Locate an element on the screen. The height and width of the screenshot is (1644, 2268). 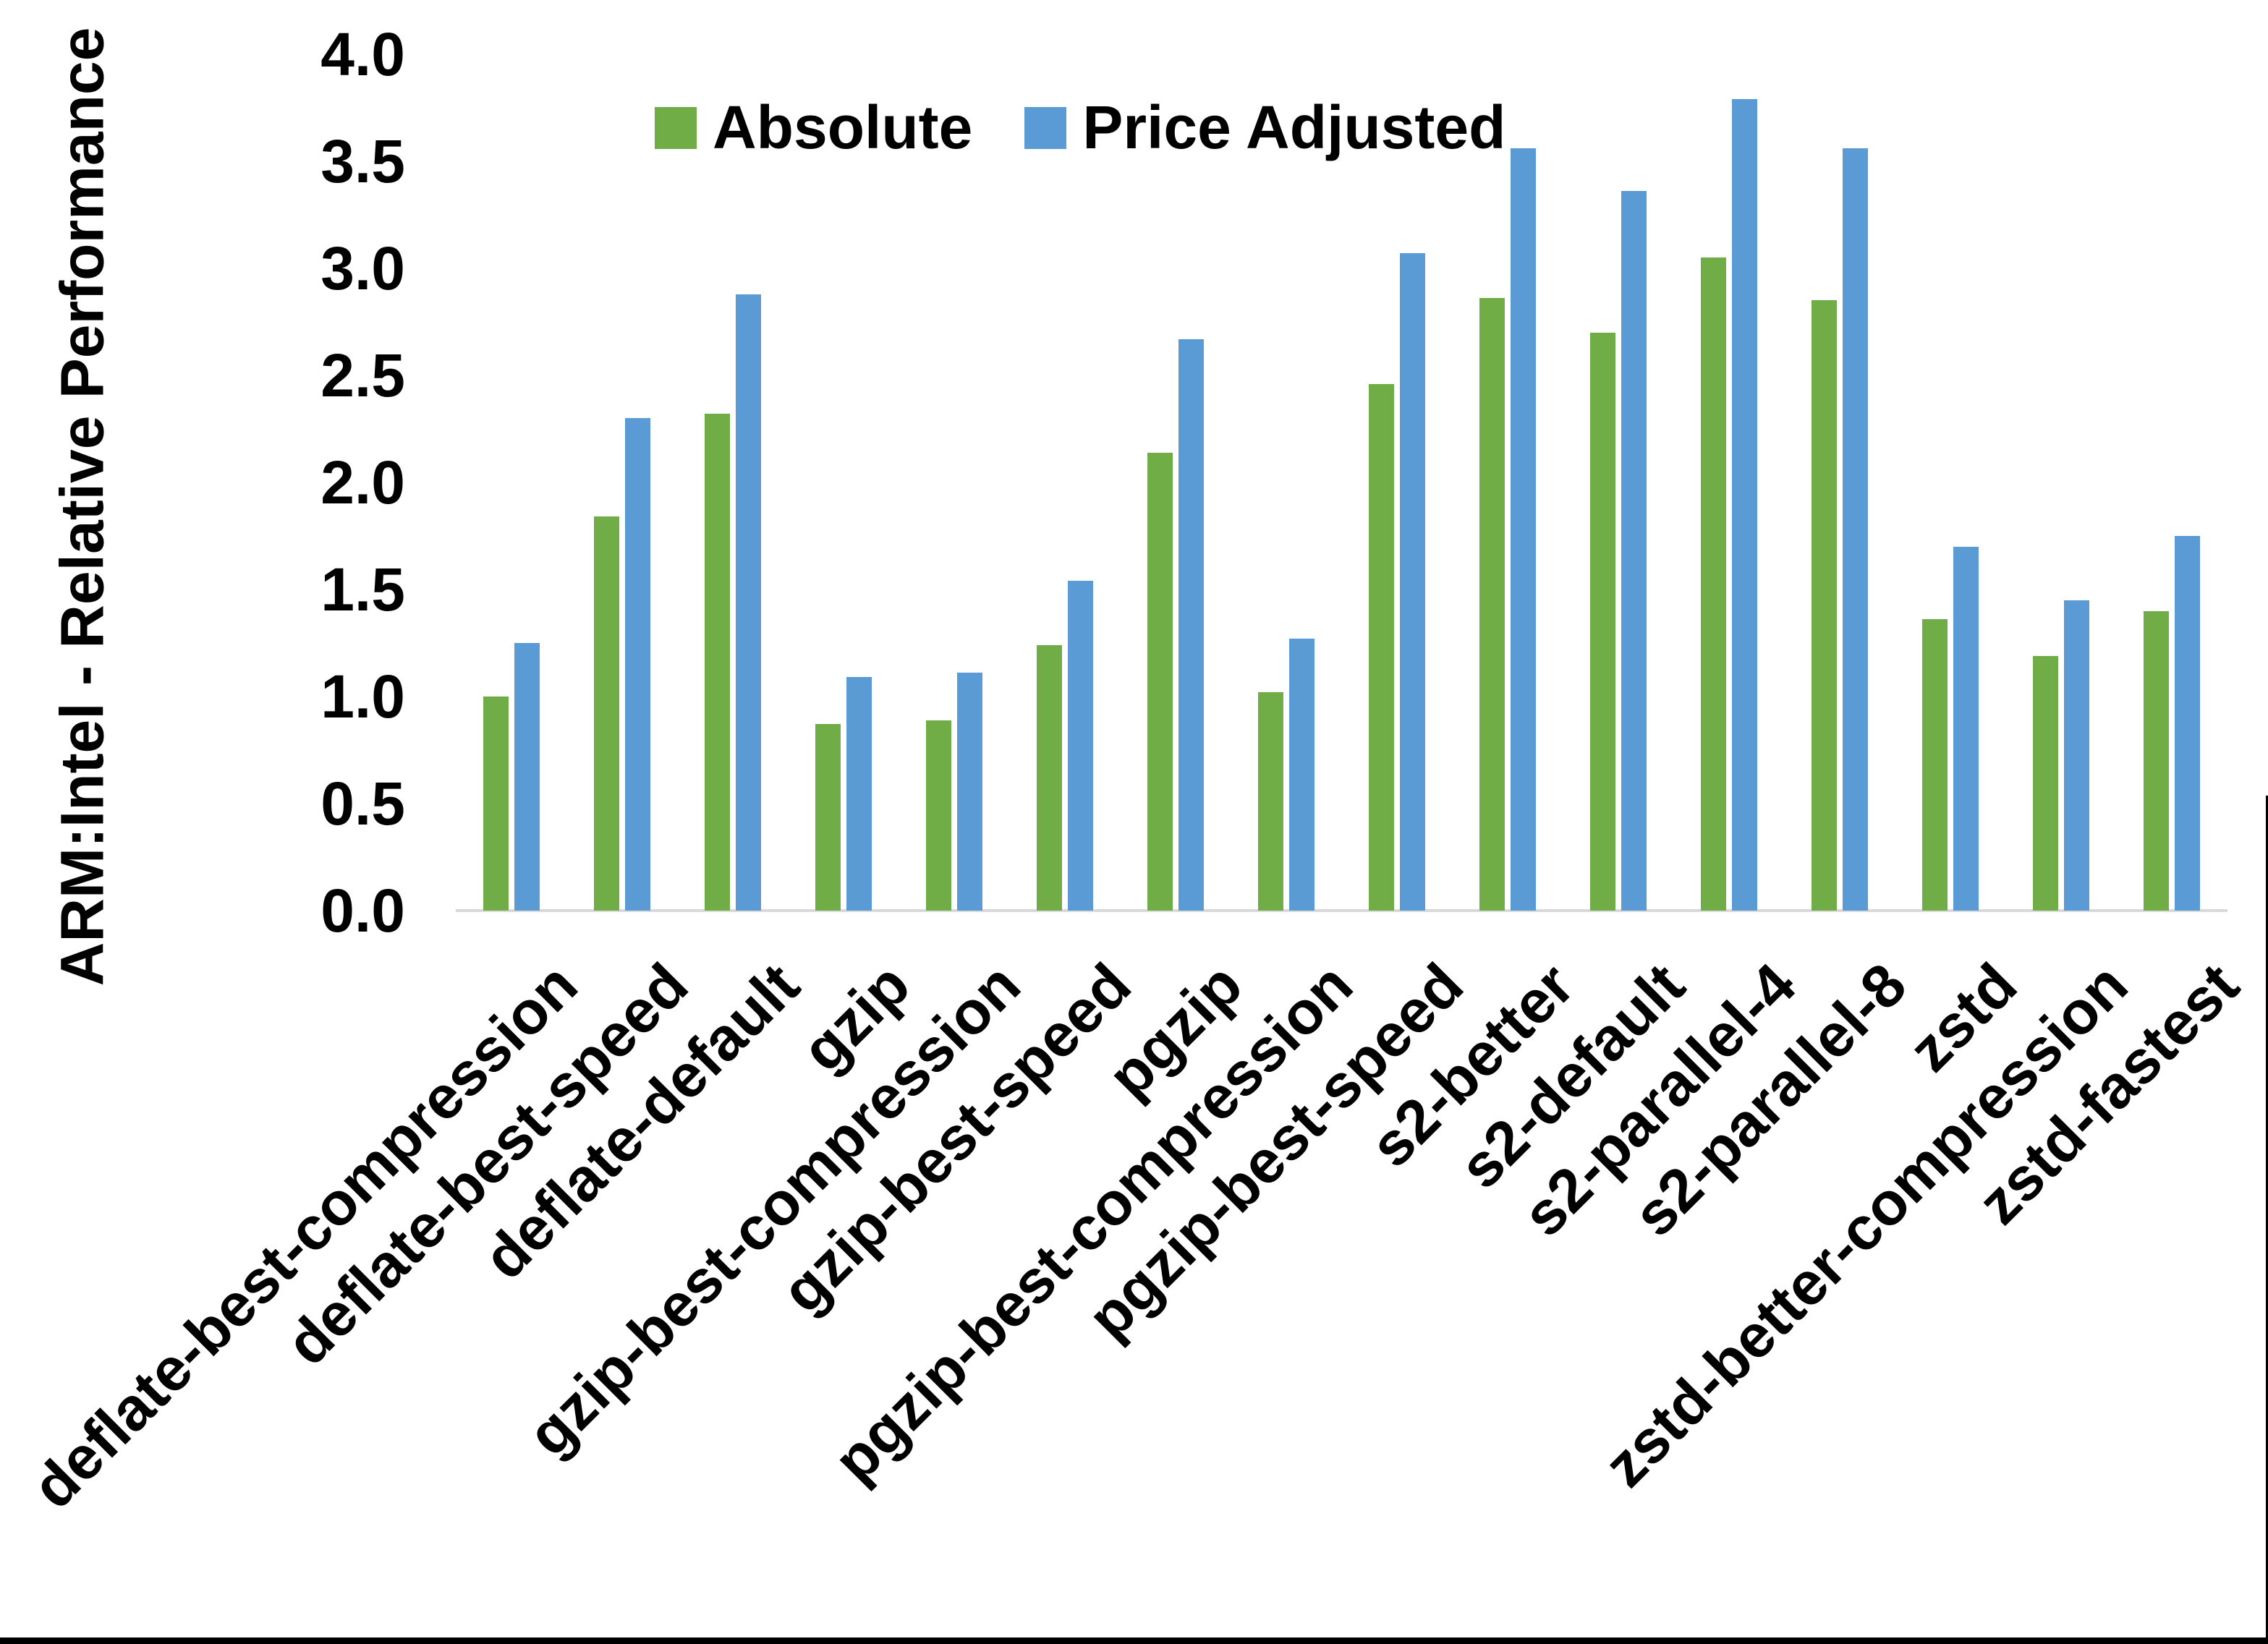
legend-label-price-adjusted: Price Adjusted is located at coordinates (1294, 127).